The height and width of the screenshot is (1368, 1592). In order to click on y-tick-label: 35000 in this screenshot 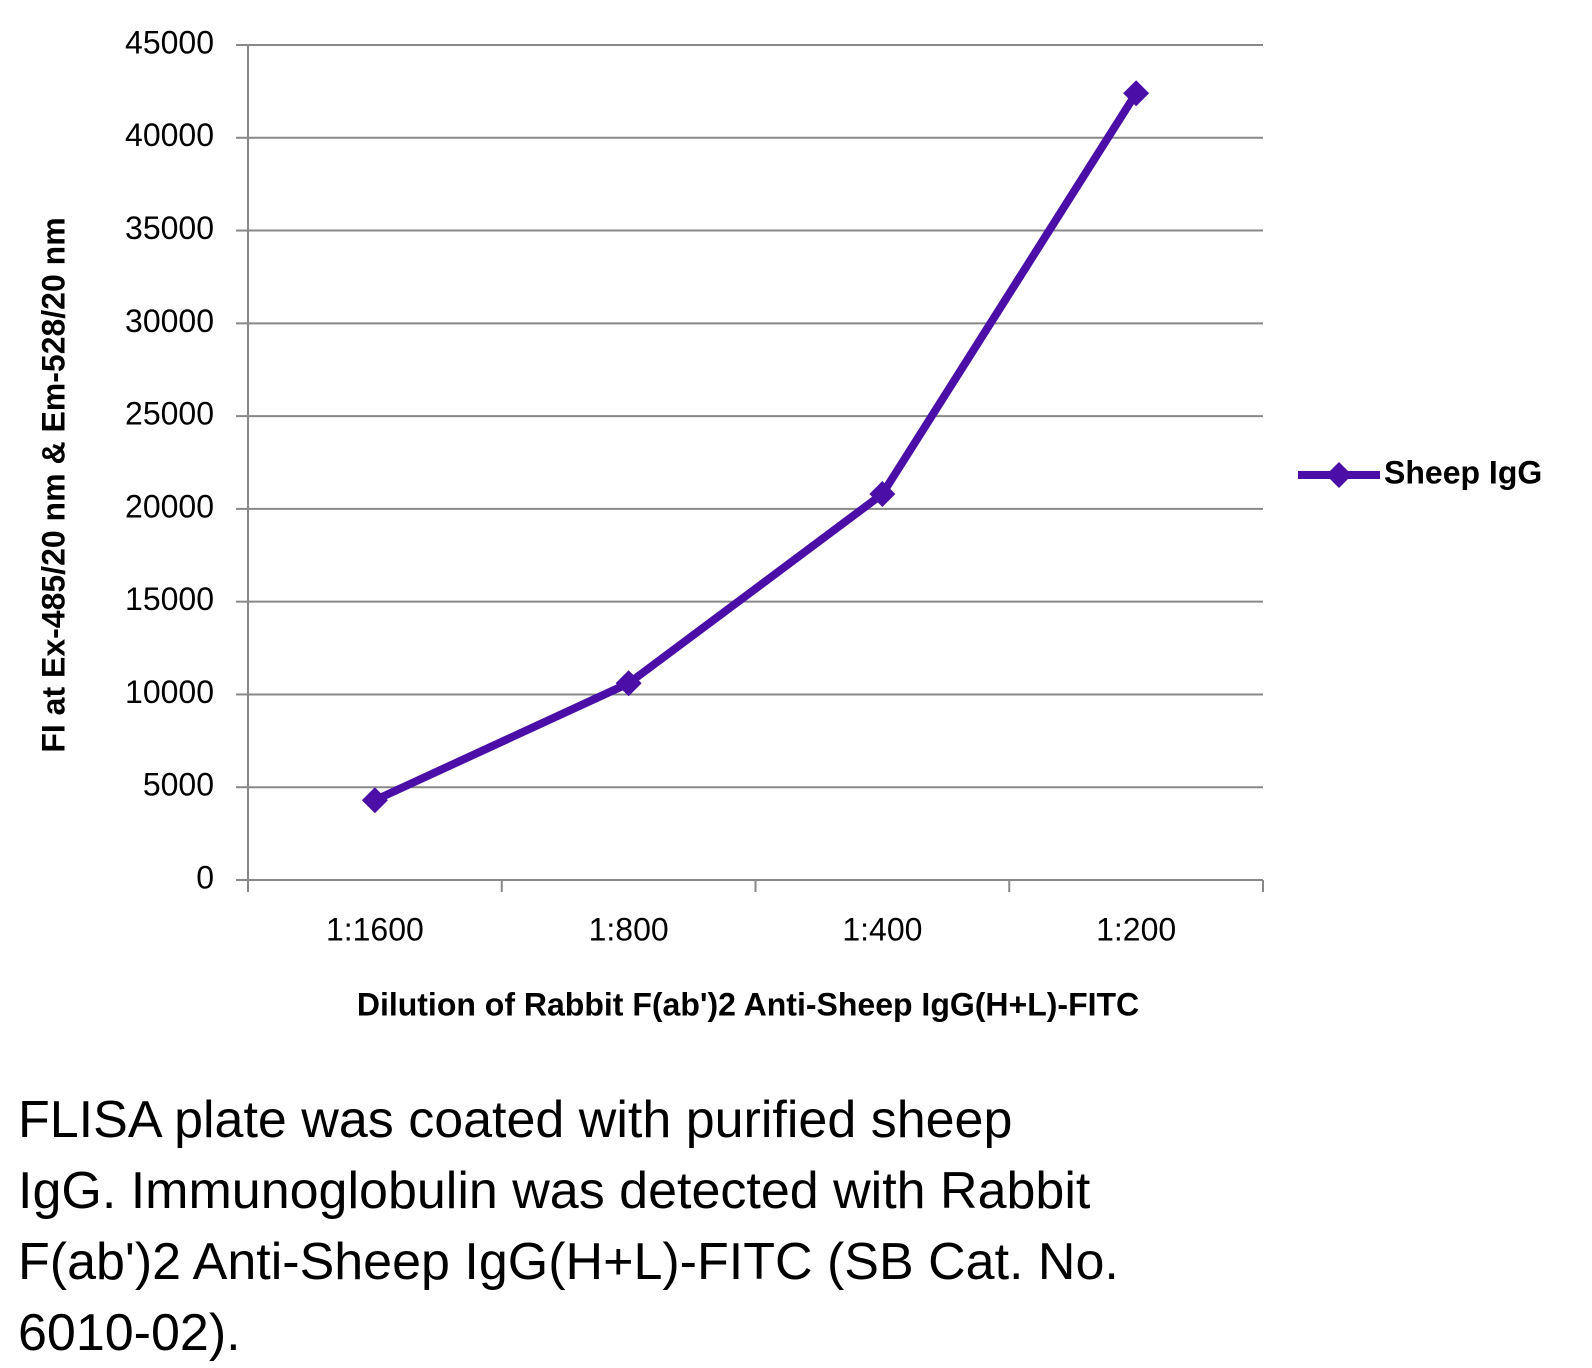, I will do `click(169, 228)`.